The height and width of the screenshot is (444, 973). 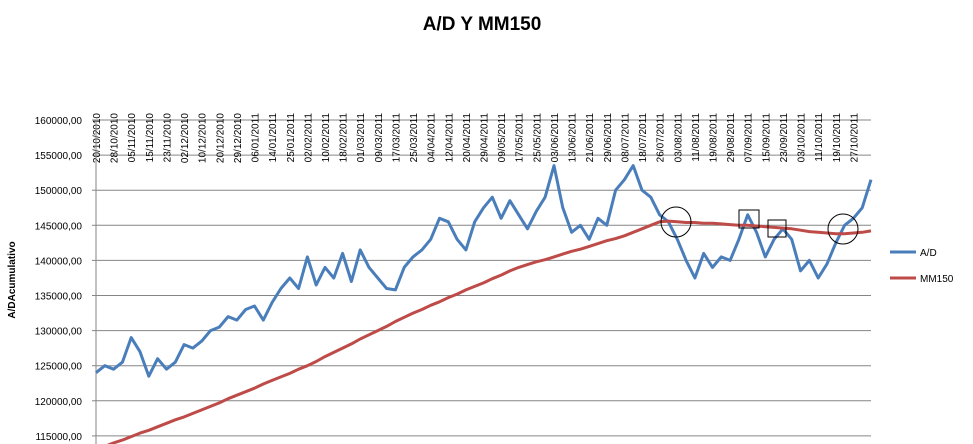 I want to click on x-tick-label: 11/08/2011, so click(x=696, y=137).